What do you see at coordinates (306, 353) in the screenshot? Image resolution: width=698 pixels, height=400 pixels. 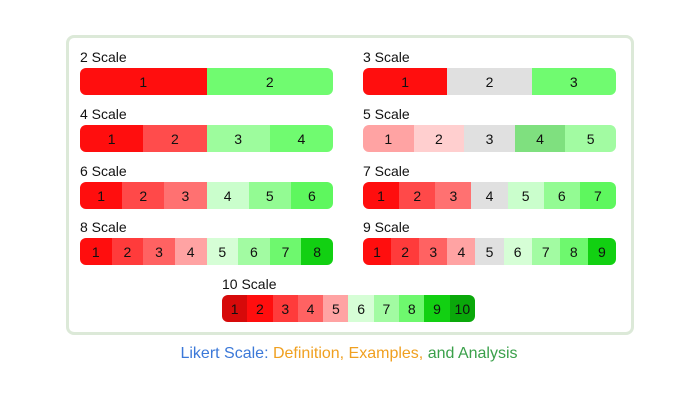 I see `caption-definition: Definition,` at bounding box center [306, 353].